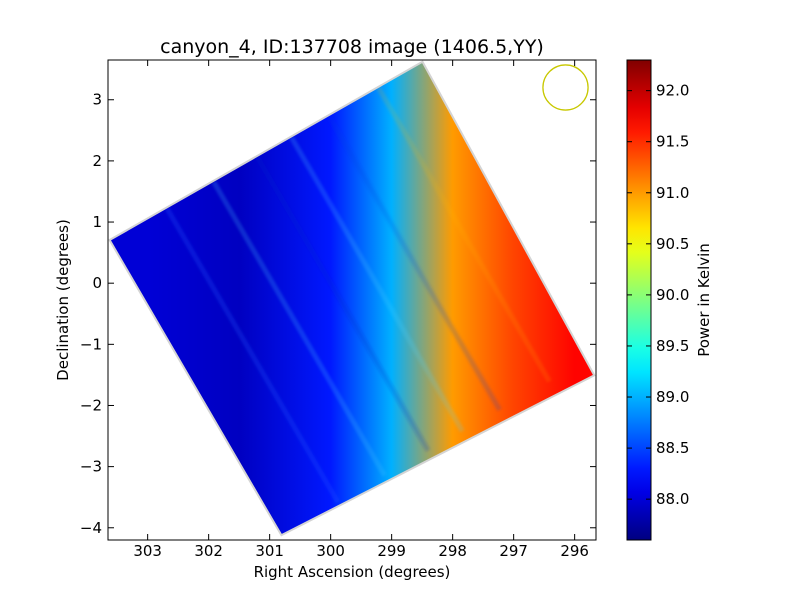 The width and height of the screenshot is (800, 600). I want to click on x-tick-label: 299, so click(391, 551).